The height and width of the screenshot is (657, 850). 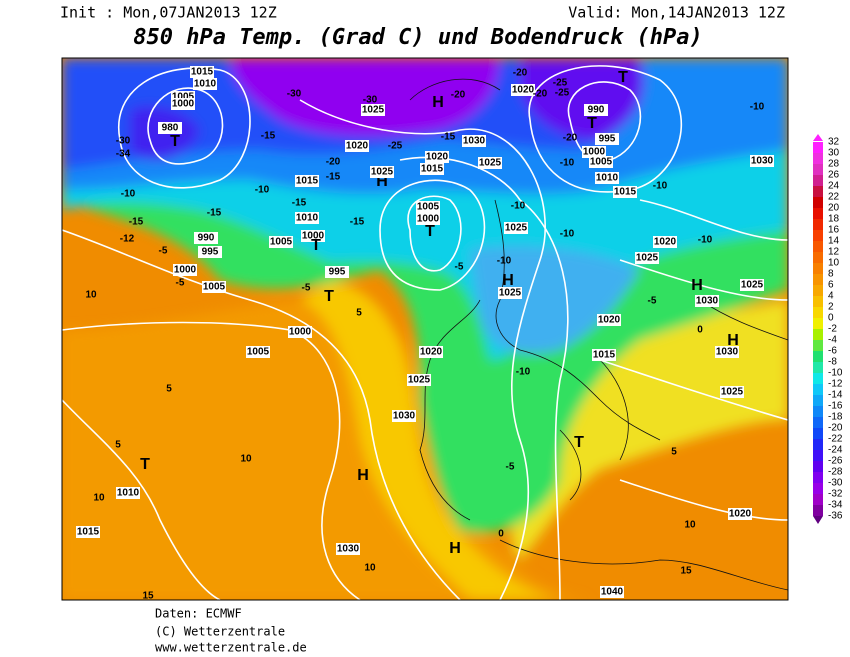 I want to click on colorbar-label: -6, so click(x=832, y=351).